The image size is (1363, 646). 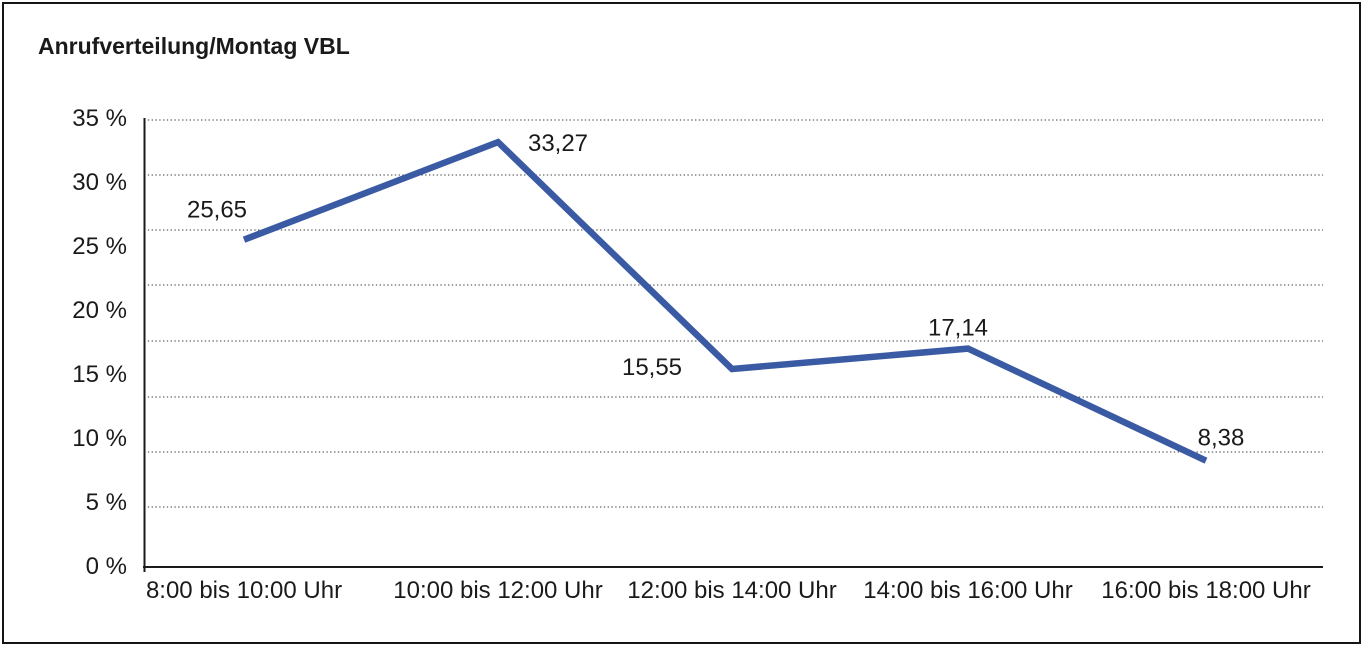 I want to click on y-tick-label: 0 %, so click(x=106, y=566).